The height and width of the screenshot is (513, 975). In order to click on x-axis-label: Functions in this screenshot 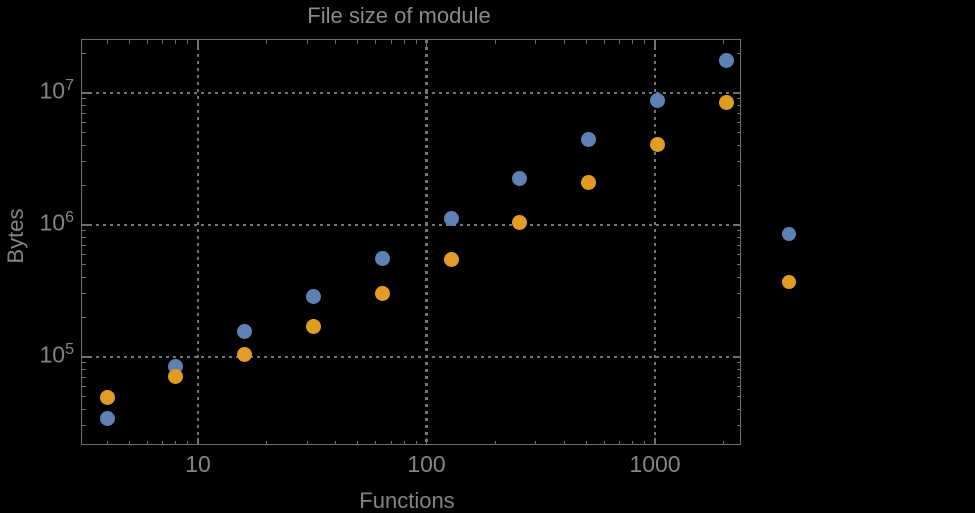, I will do `click(407, 500)`.